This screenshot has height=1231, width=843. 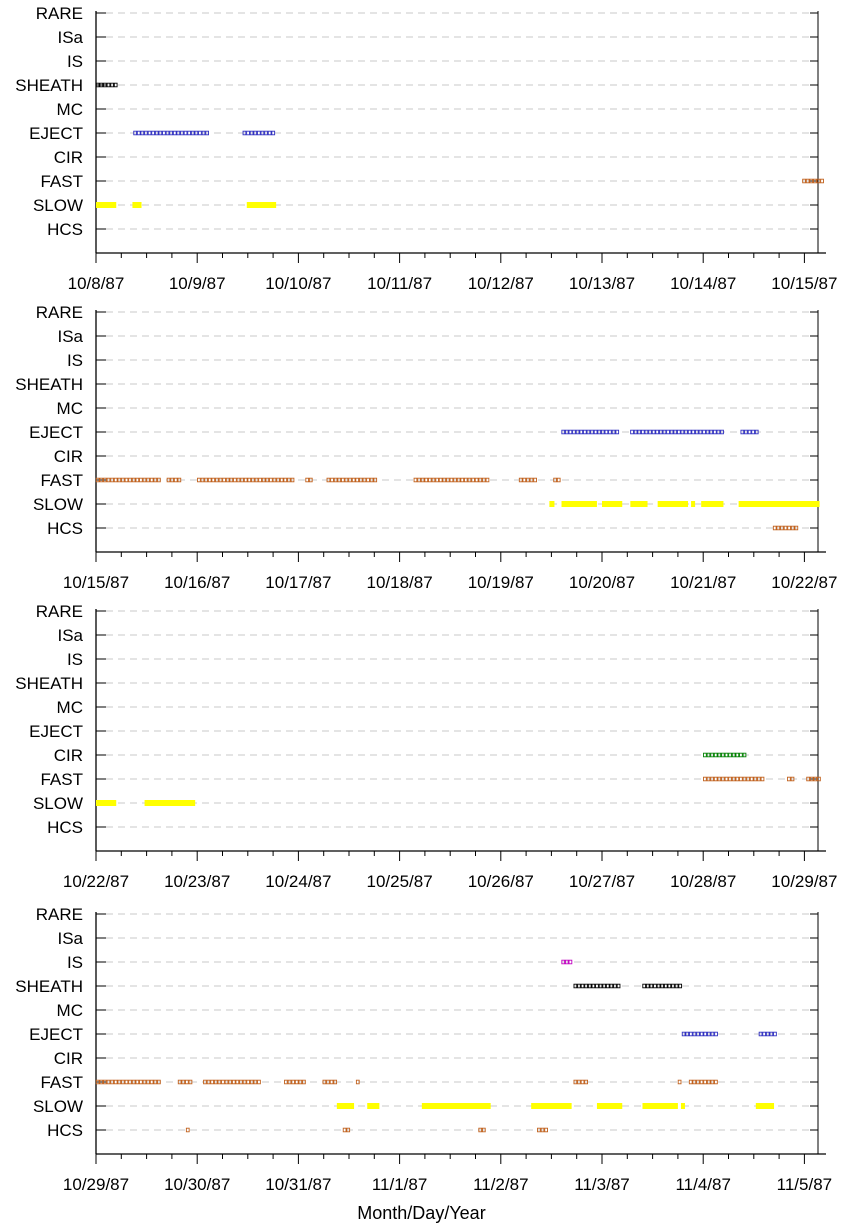 I want to click on x-tick-label: 10/22/87, so click(x=804, y=582).